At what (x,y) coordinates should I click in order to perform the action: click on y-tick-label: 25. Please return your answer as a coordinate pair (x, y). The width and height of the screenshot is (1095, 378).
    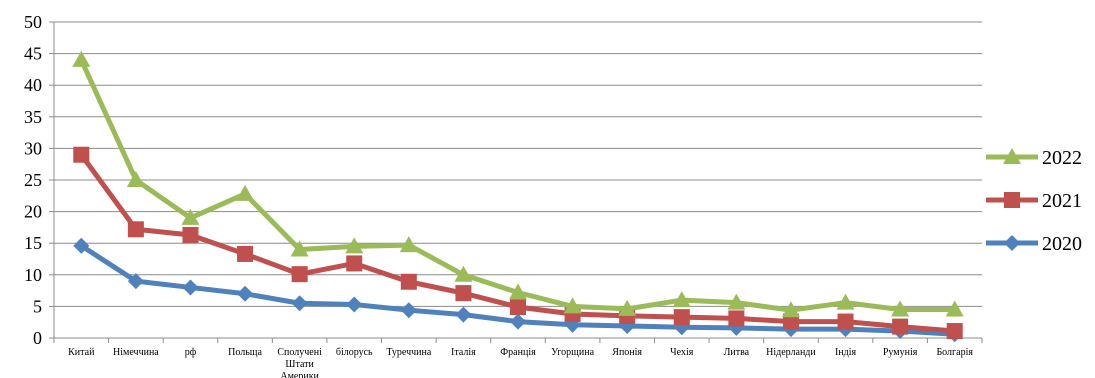
    Looking at the image, I should click on (33, 180).